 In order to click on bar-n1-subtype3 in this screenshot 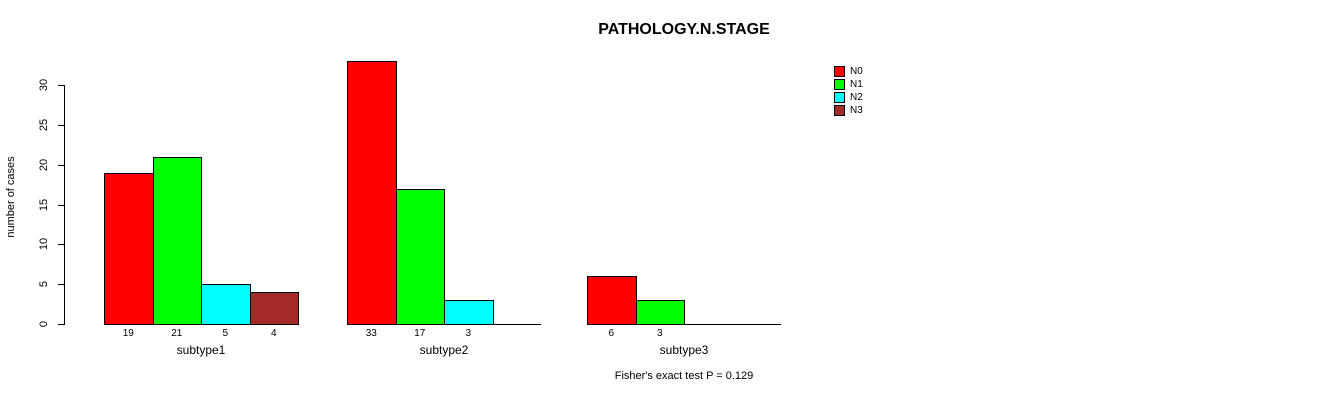, I will do `click(660, 312)`.